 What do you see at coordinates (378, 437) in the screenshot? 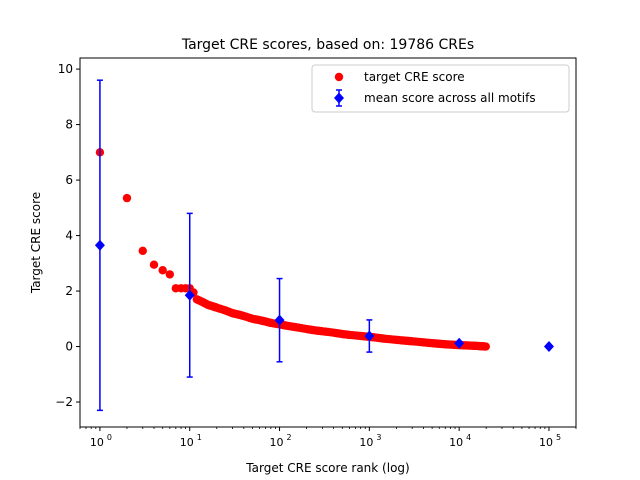
I see `x-tick-label-exponent: 3` at bounding box center [378, 437].